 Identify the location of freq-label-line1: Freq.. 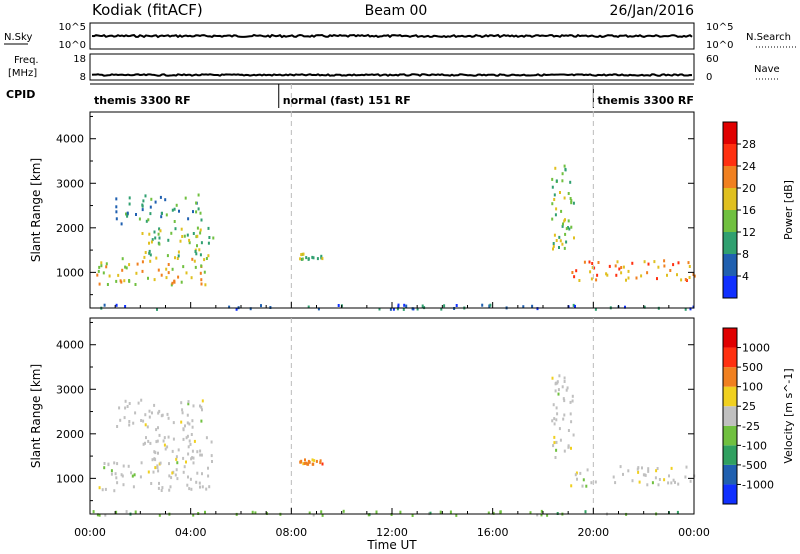
(26, 60).